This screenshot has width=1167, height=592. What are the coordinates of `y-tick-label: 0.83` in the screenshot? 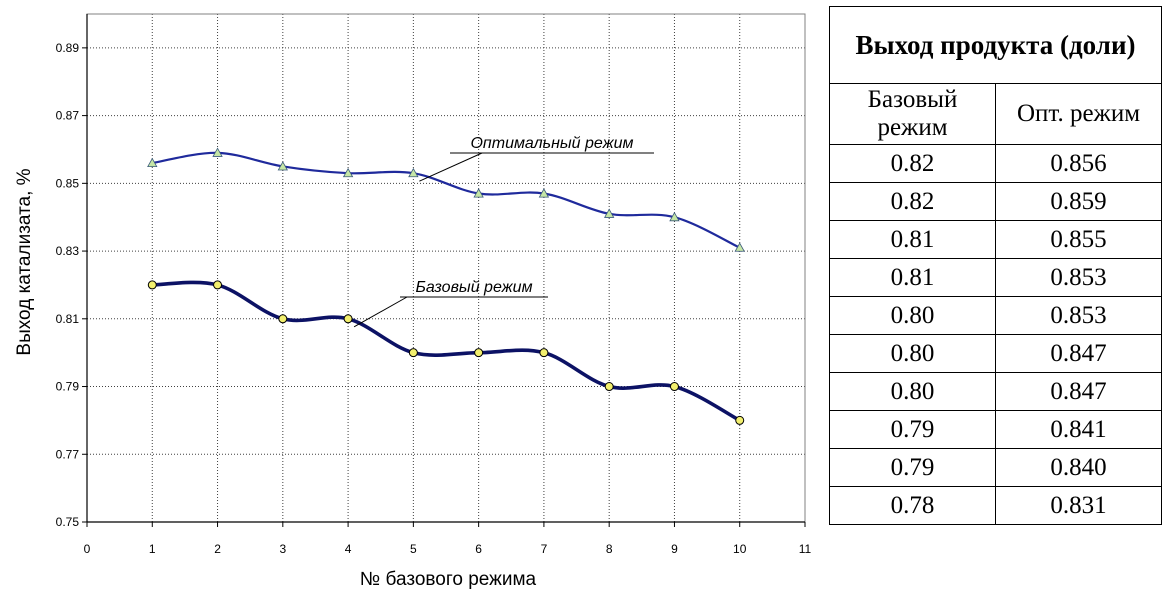 It's located at (68, 251).